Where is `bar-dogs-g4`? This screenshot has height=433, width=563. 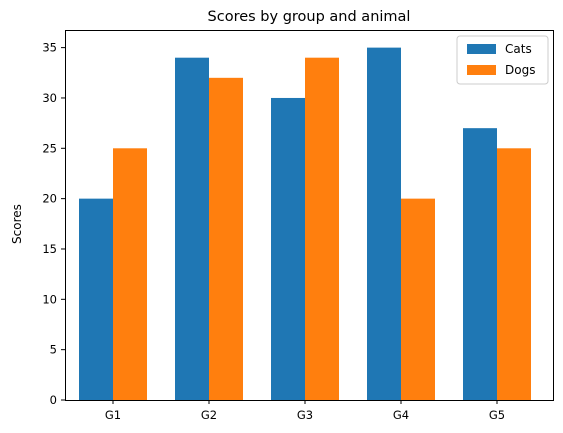
bar-dogs-g4 is located at coordinates (418, 299).